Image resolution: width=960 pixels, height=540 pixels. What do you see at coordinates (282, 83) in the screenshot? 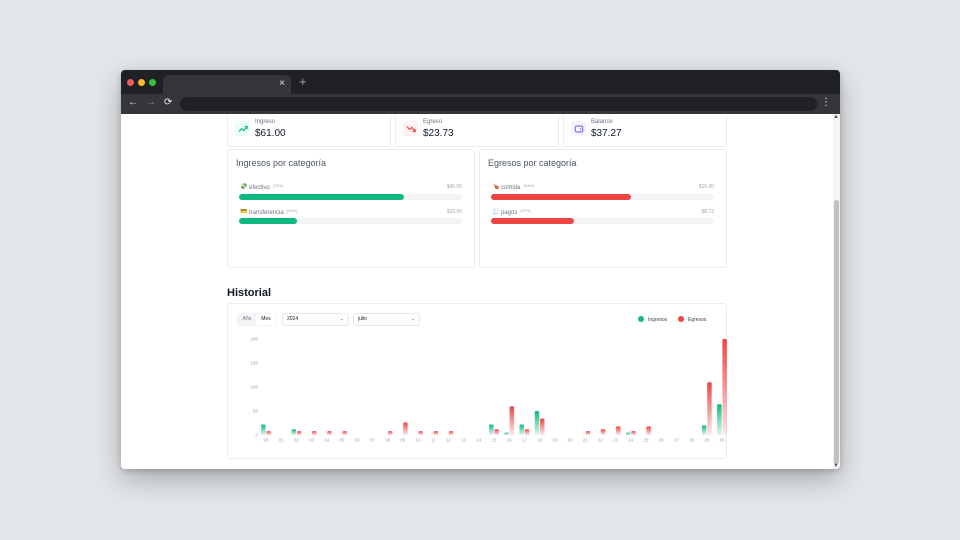
I see `tab-close-icon: ×` at bounding box center [282, 83].